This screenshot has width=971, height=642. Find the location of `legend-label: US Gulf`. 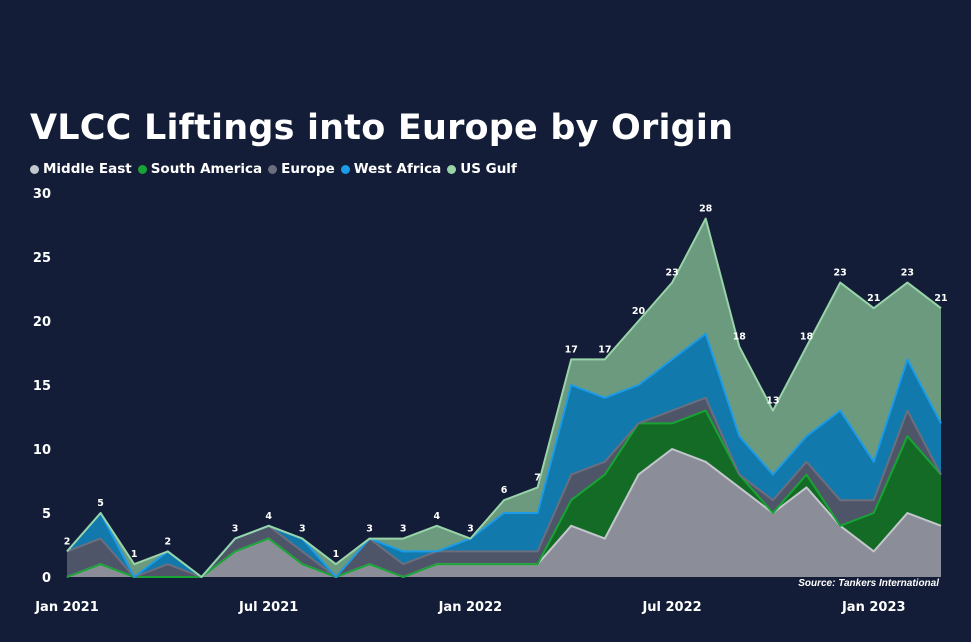

legend-label: US Gulf is located at coordinates (488, 169).